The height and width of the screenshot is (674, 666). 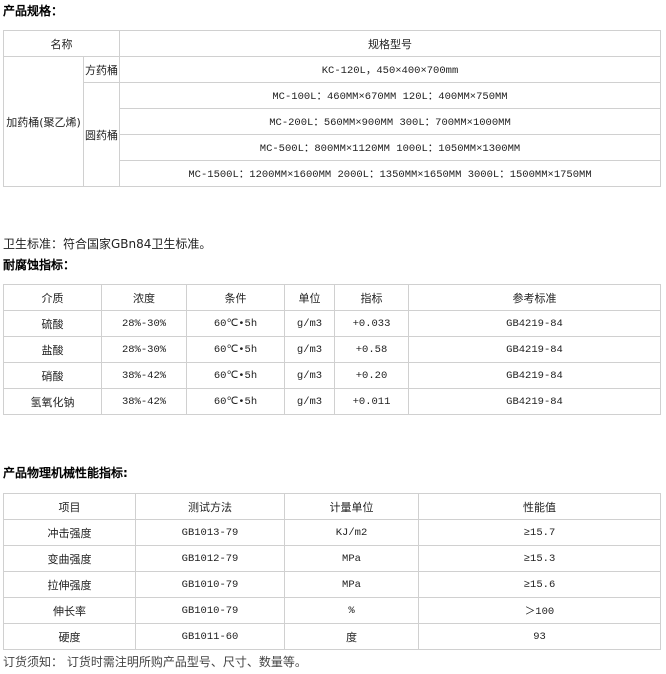 I want to click on header-row: 介质 浓度 条件 单位 指标 参考标准, so click(x=332, y=297).